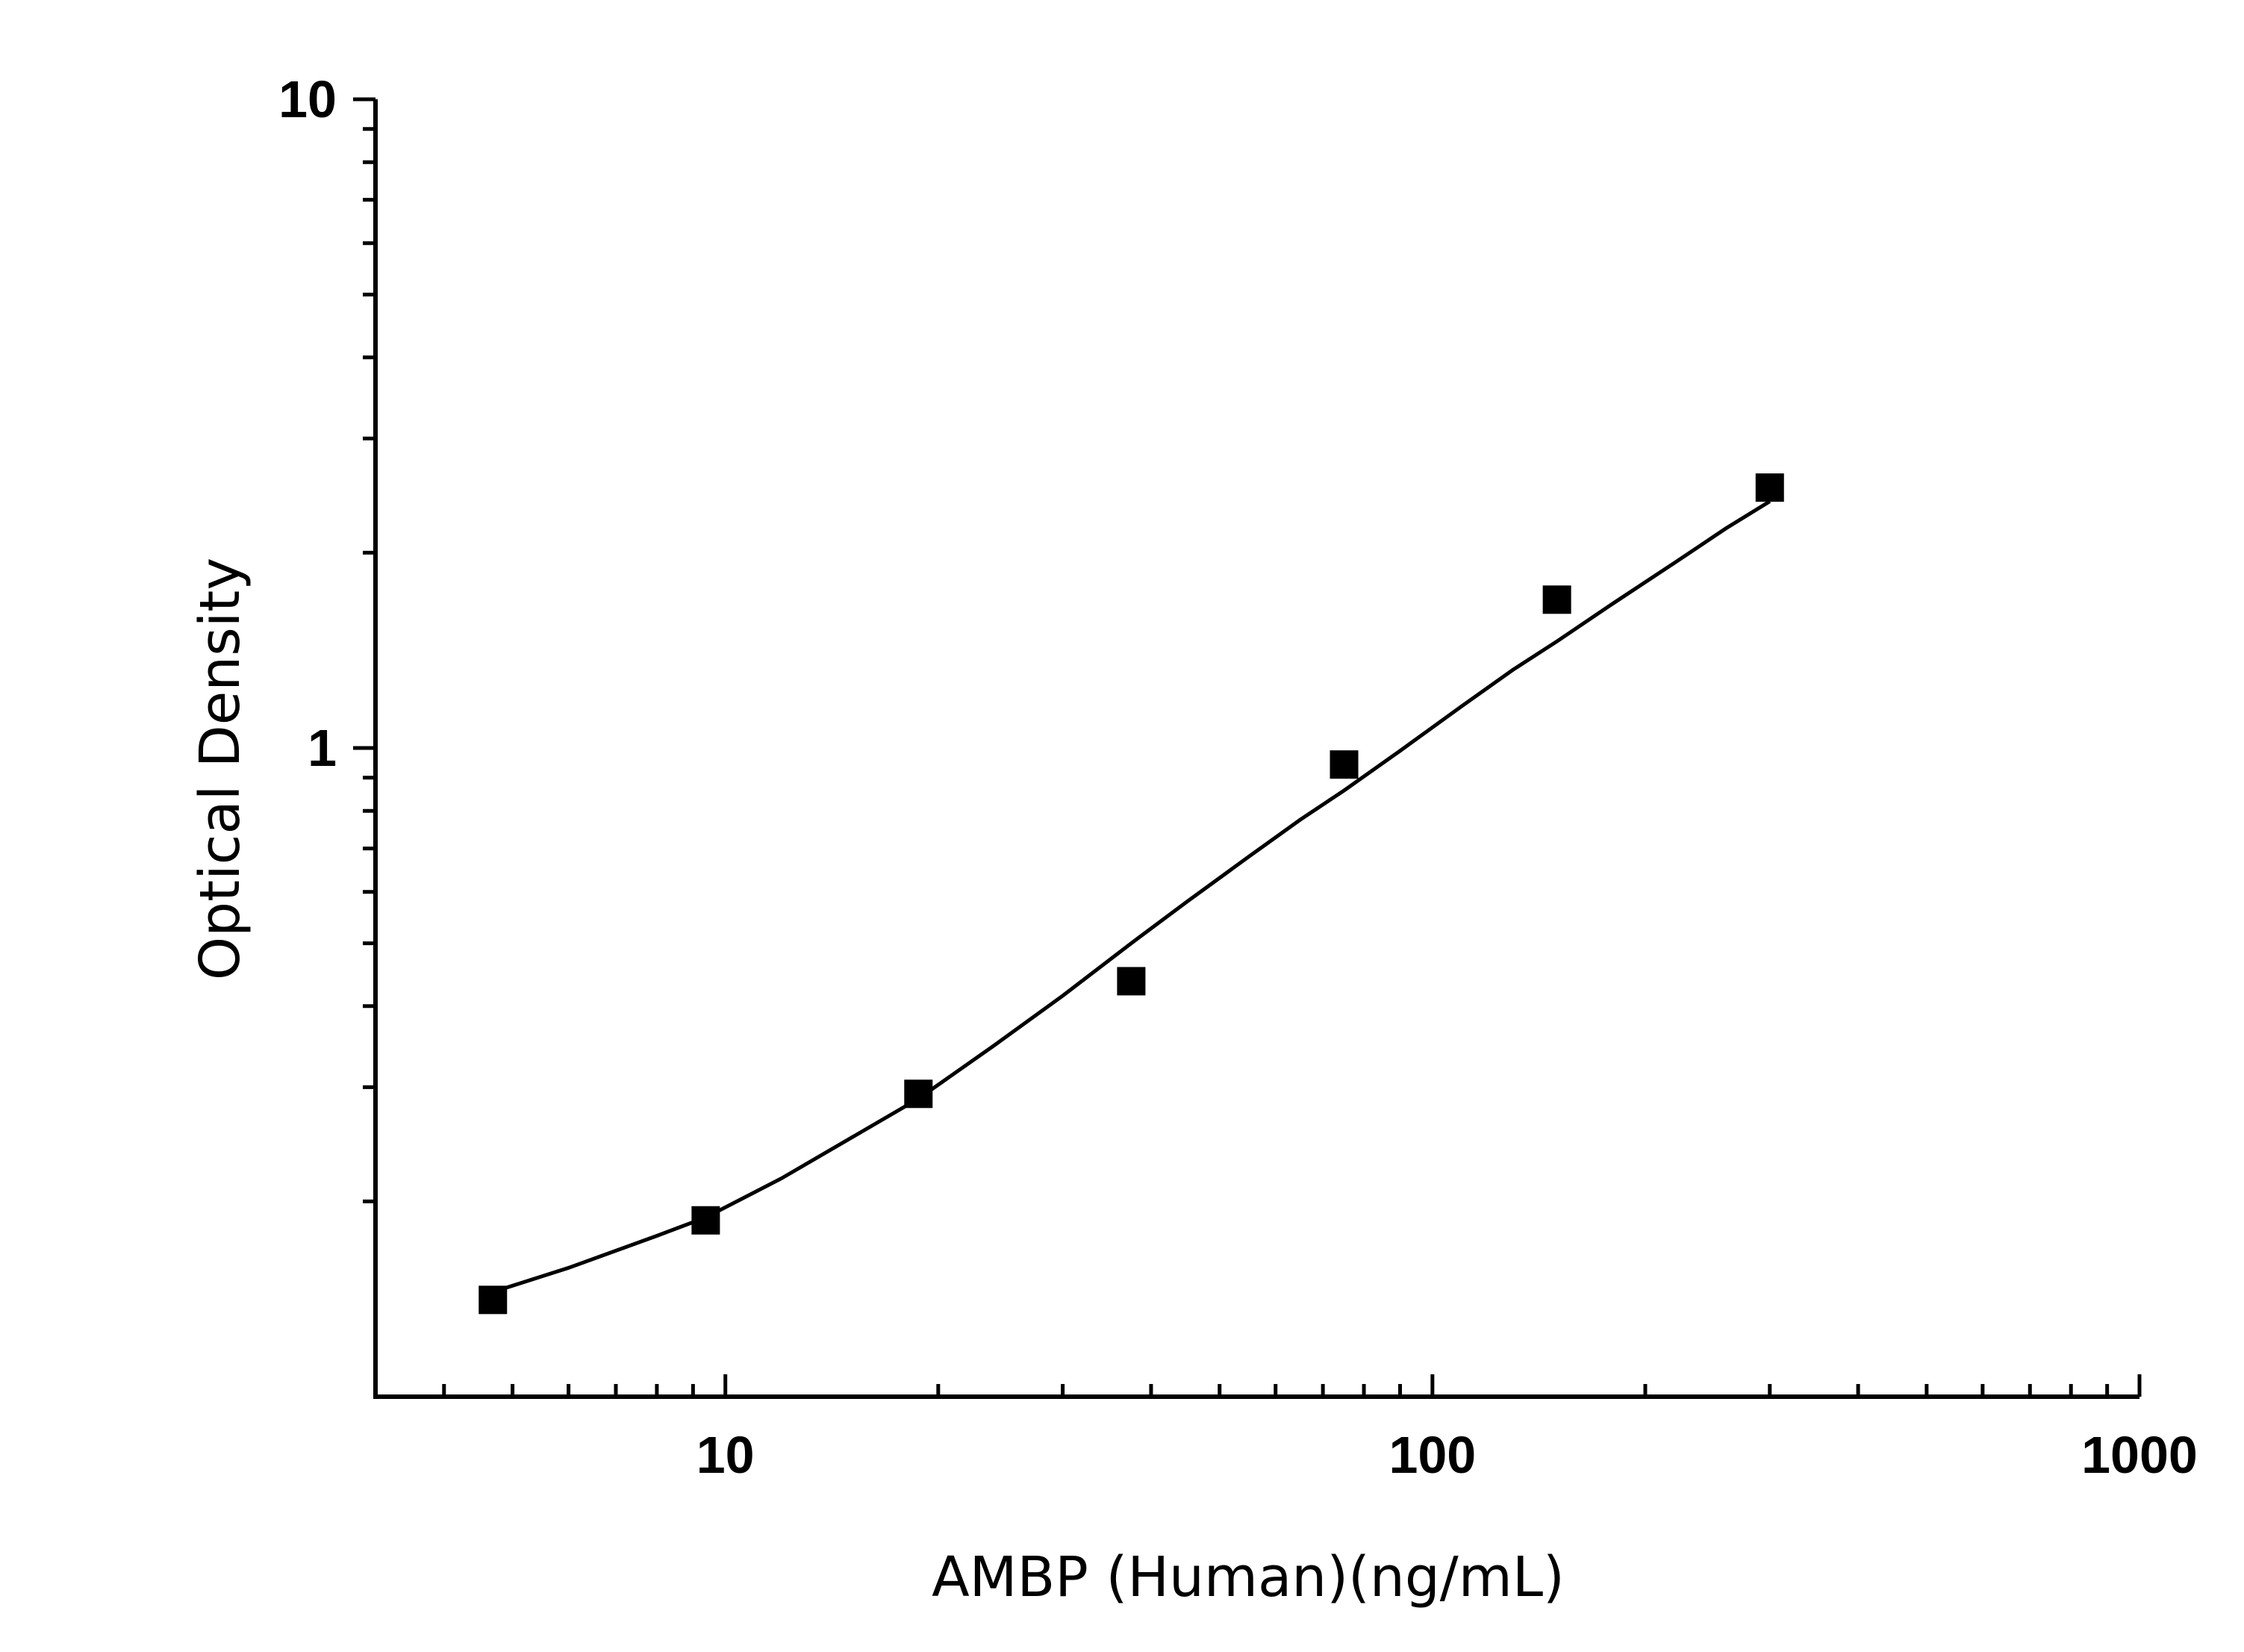  What do you see at coordinates (220, 769) in the screenshot?
I see `y-axis-title: Optical Density` at bounding box center [220, 769].